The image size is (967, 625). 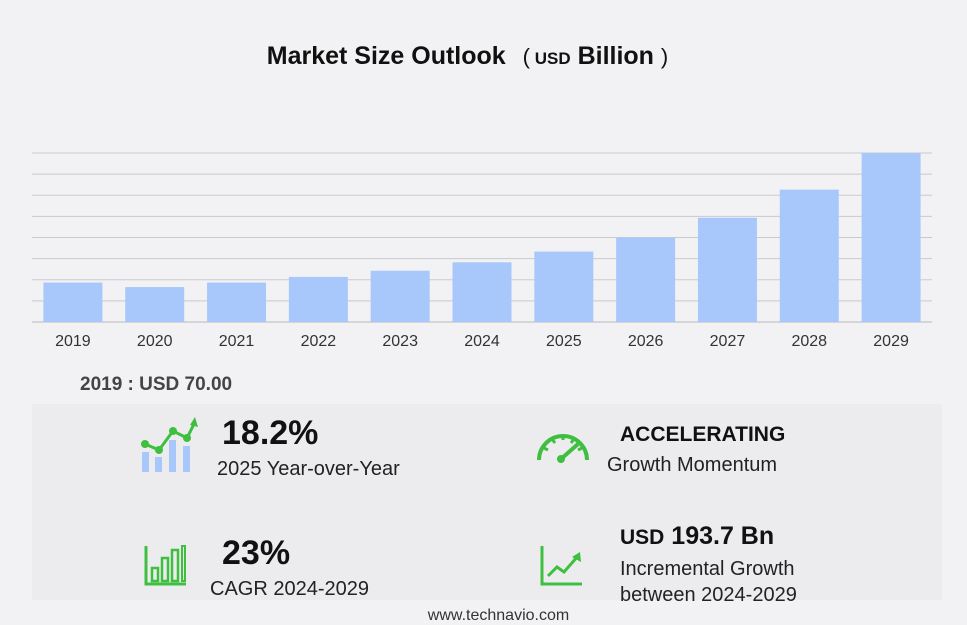 What do you see at coordinates (664, 56) in the screenshot?
I see `chart-title-close-paren: )` at bounding box center [664, 56].